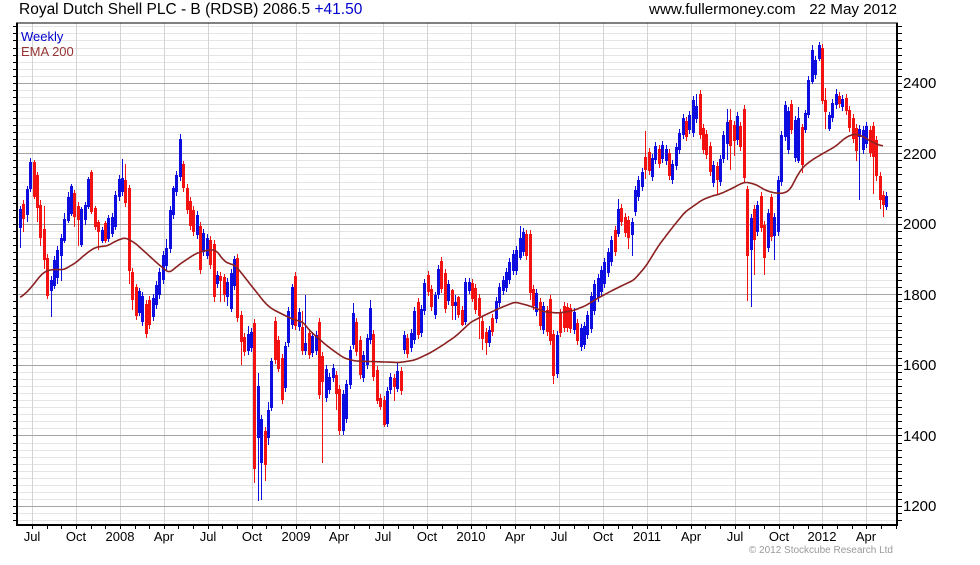  I want to click on svg-text: © 2012 Stockcube Research Ltd, so click(821, 550).